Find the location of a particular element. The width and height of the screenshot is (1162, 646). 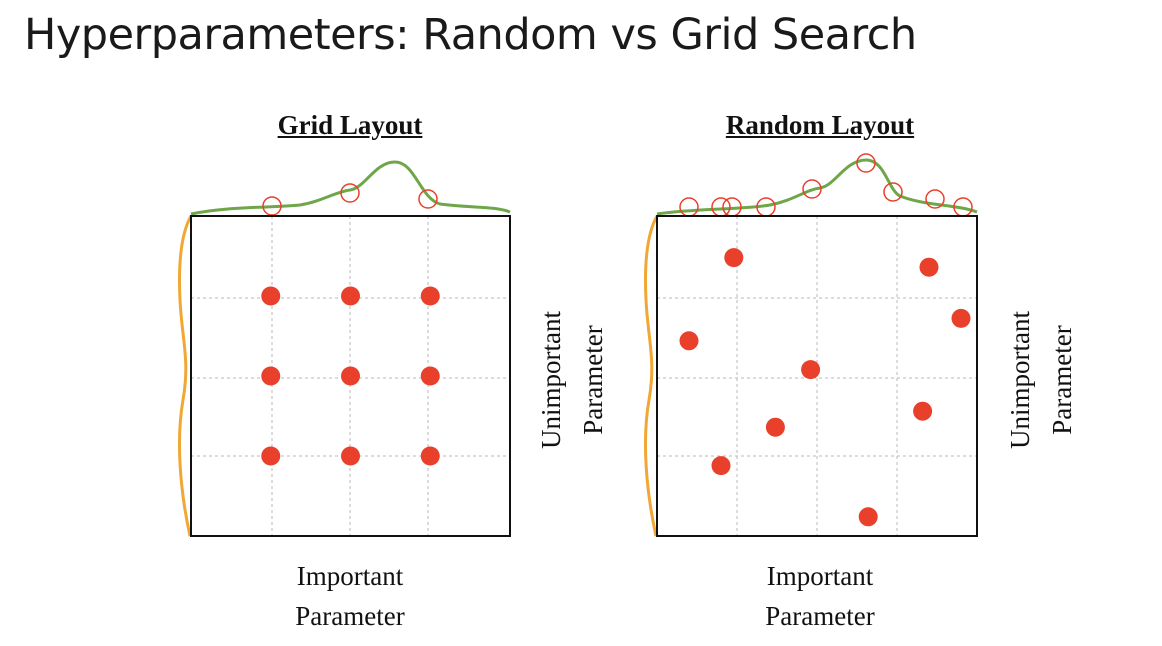

grid-gridlines is located at coordinates (350, 376).